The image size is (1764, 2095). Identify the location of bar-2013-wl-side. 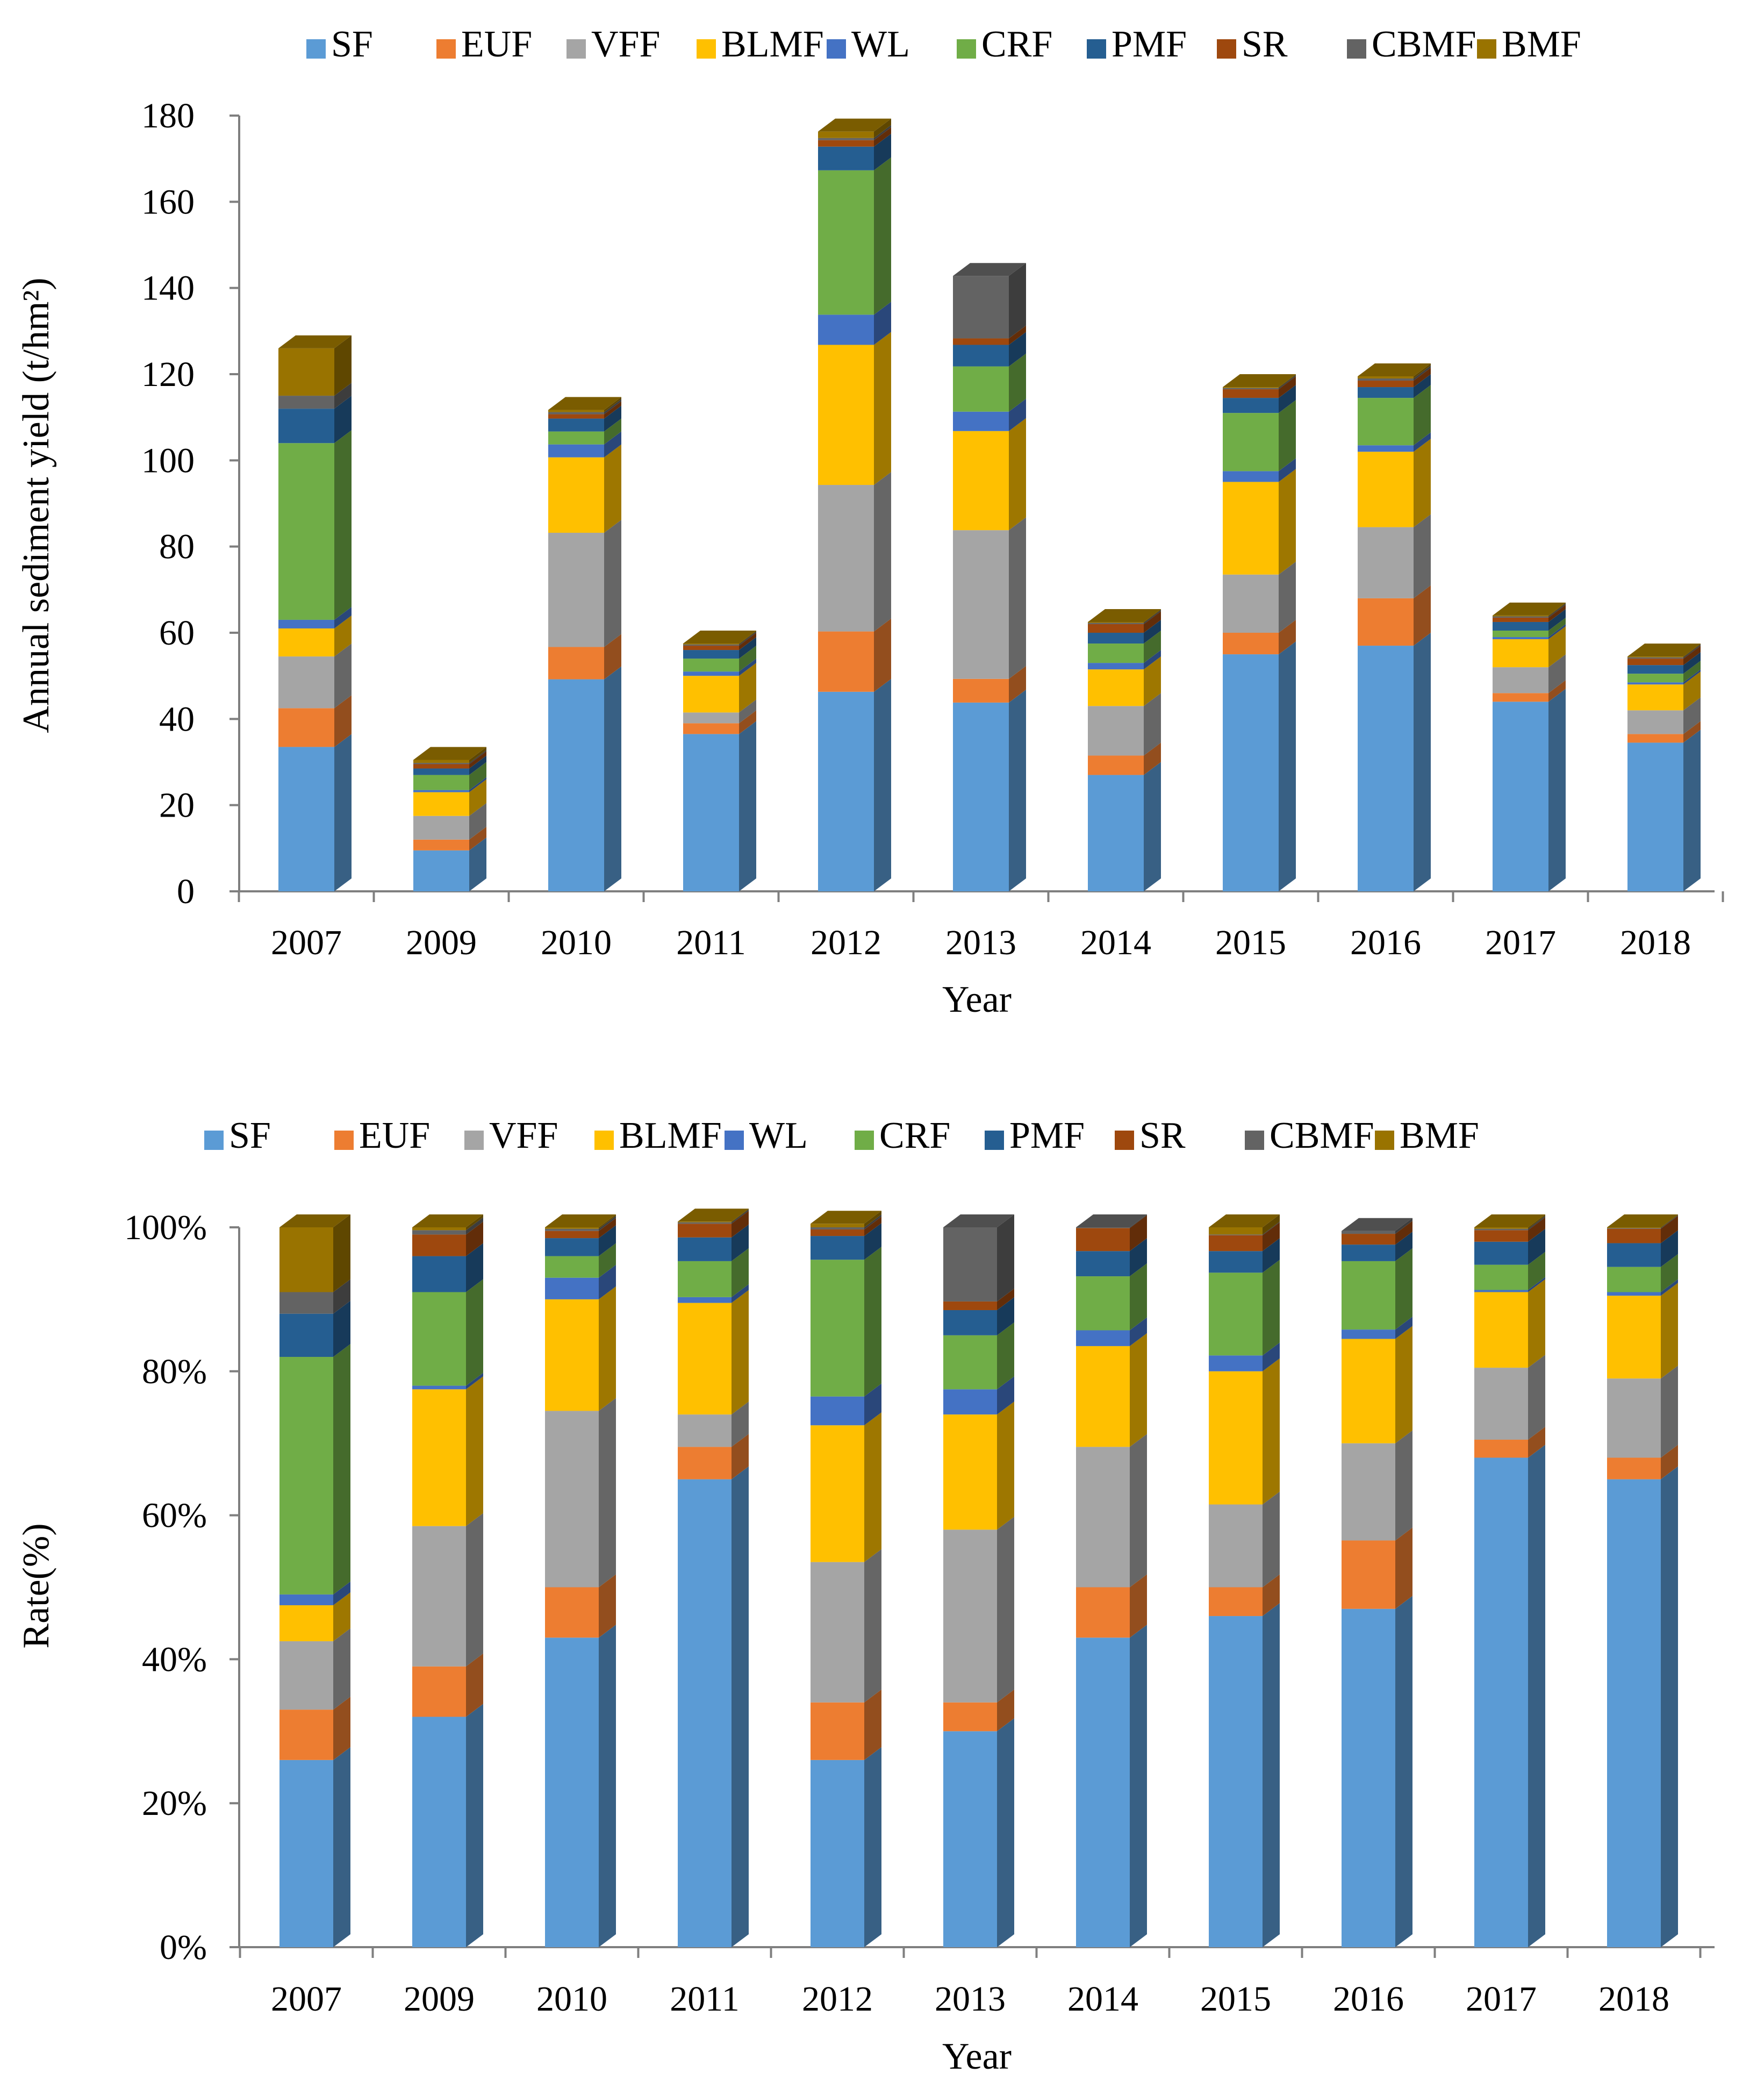
(1017, 414).